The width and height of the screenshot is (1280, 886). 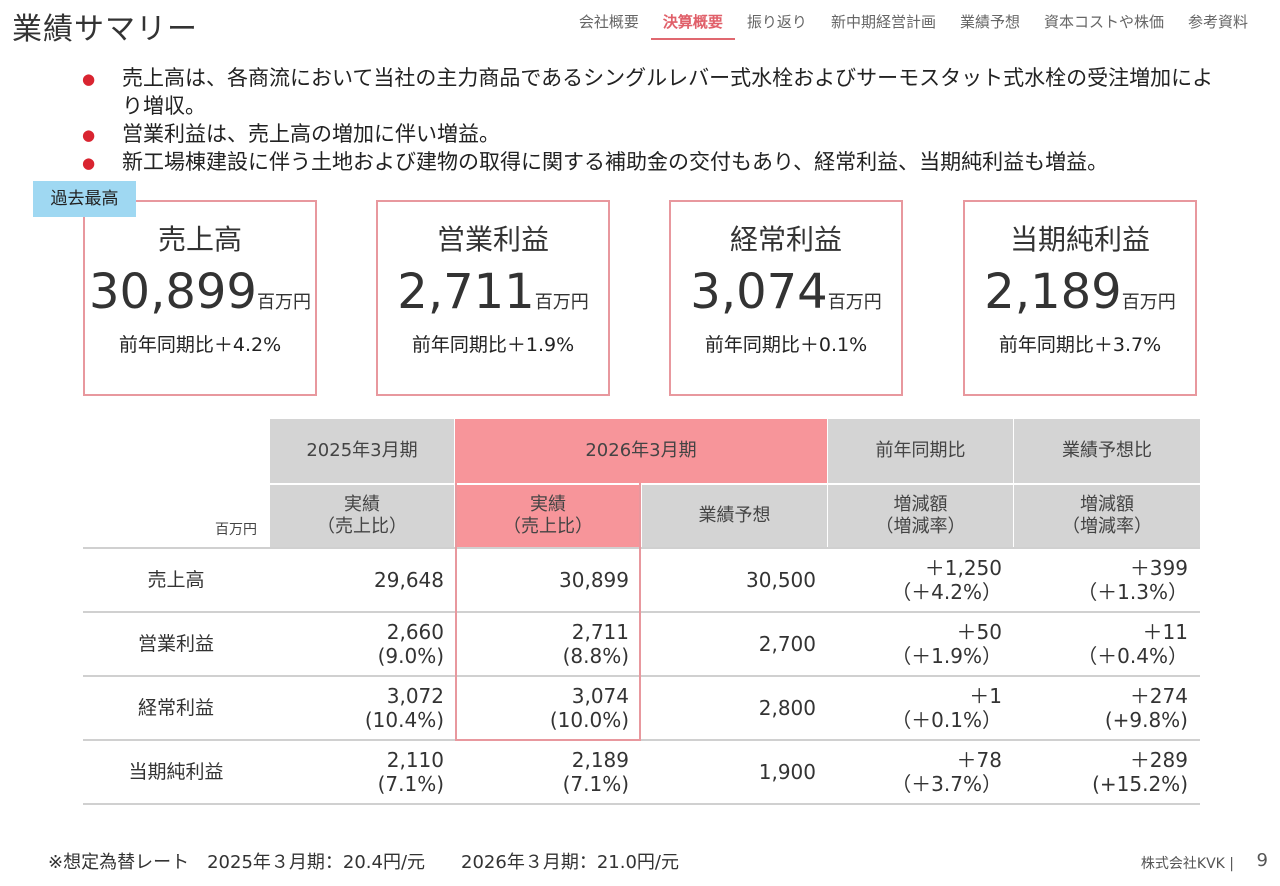 What do you see at coordinates (1107, 451) in the screenshot?
I see `header-vs-forecast: 業績予想比` at bounding box center [1107, 451].